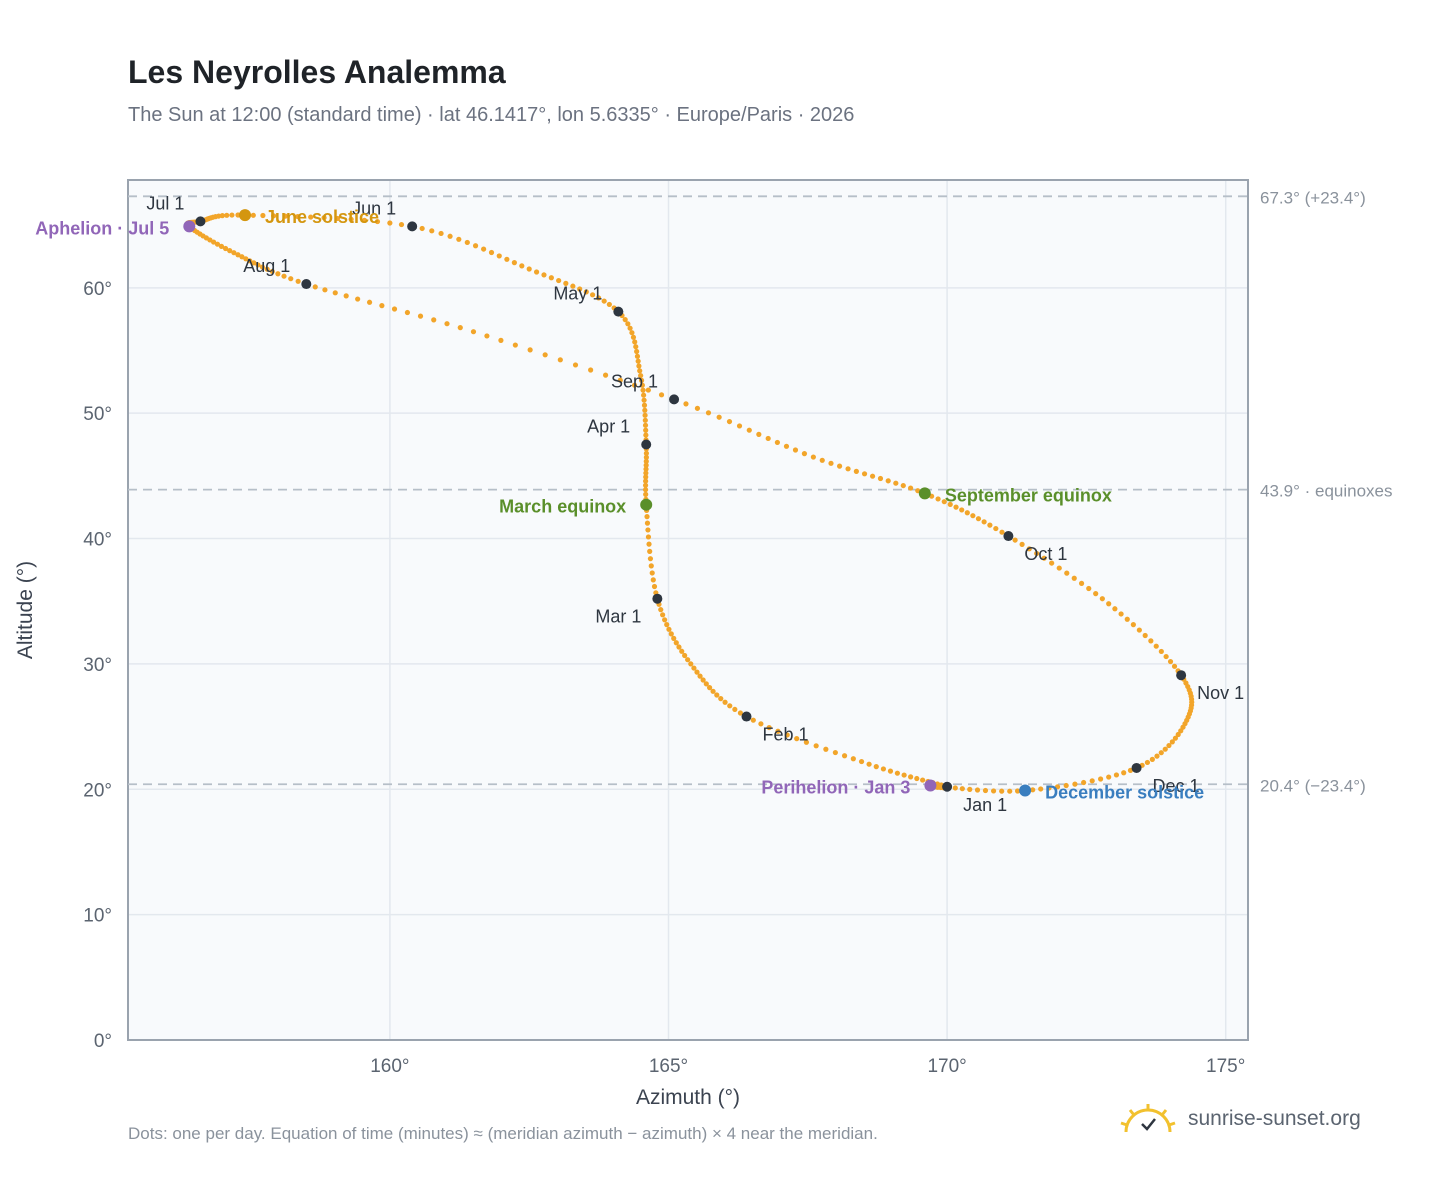  Describe the element at coordinates (1148, 1118) in the screenshot. I see `sun-logo-icon` at that location.